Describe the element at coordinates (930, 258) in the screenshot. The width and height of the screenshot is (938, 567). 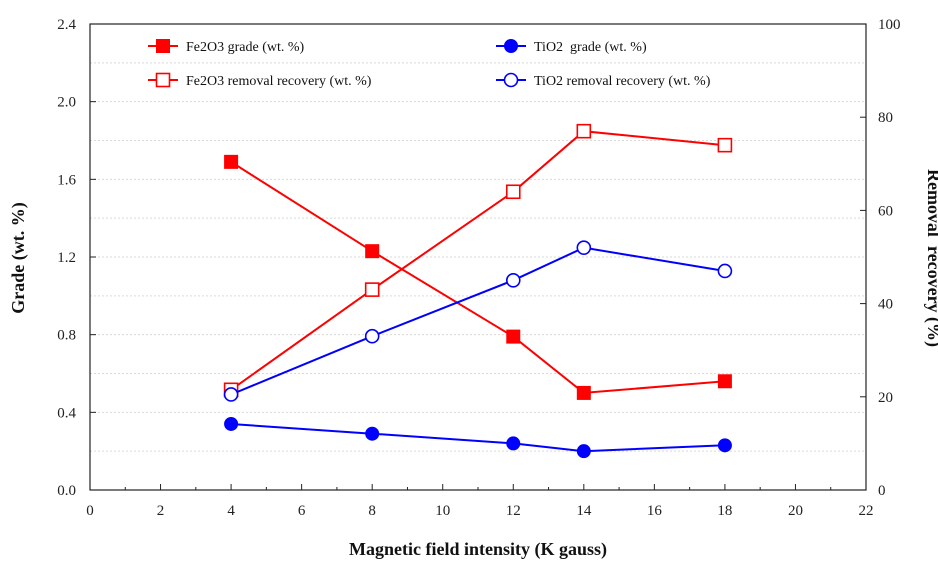
I see `right-y-axis-title: Removal recovery (%)` at that location.